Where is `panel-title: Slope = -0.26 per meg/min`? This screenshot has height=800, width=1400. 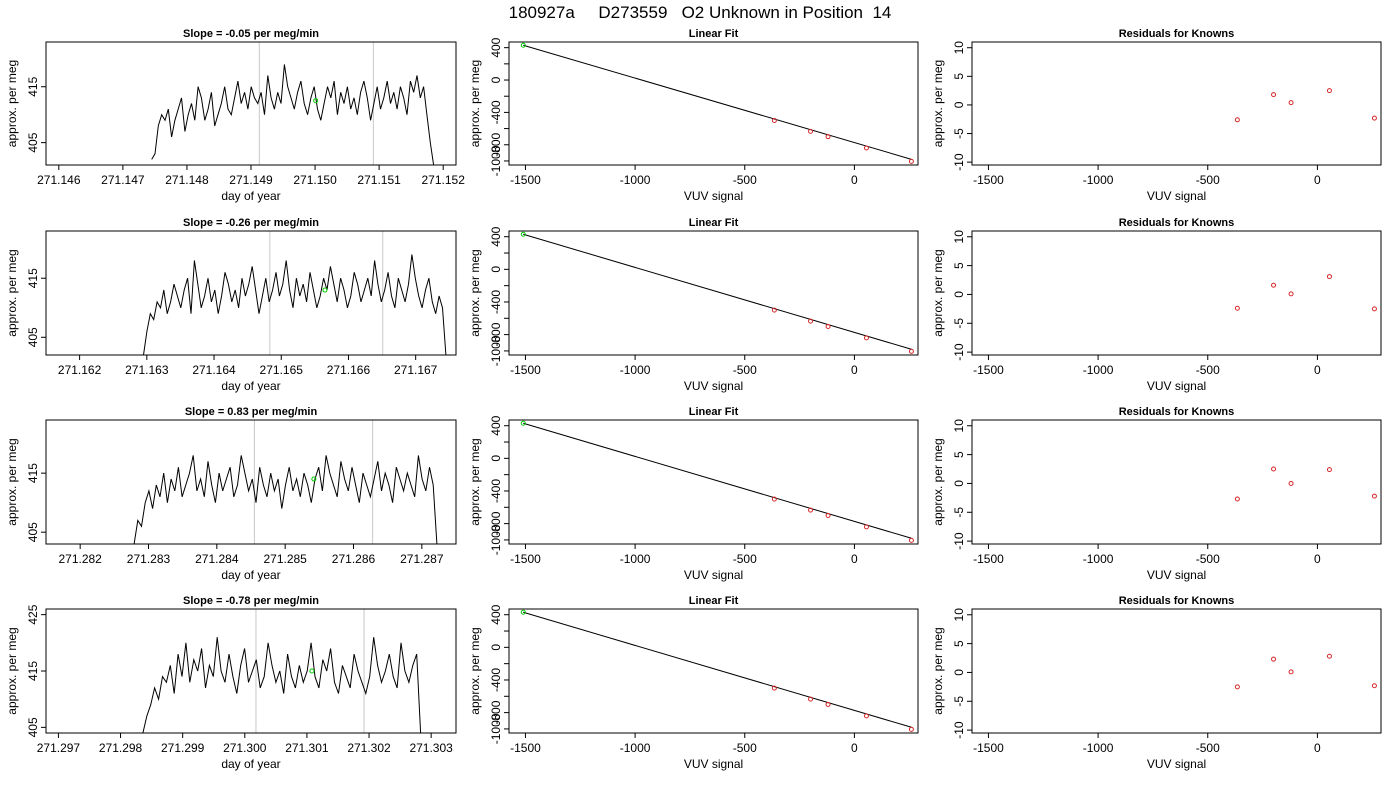
panel-title: Slope = -0.26 per meg/min is located at coordinates (251, 223).